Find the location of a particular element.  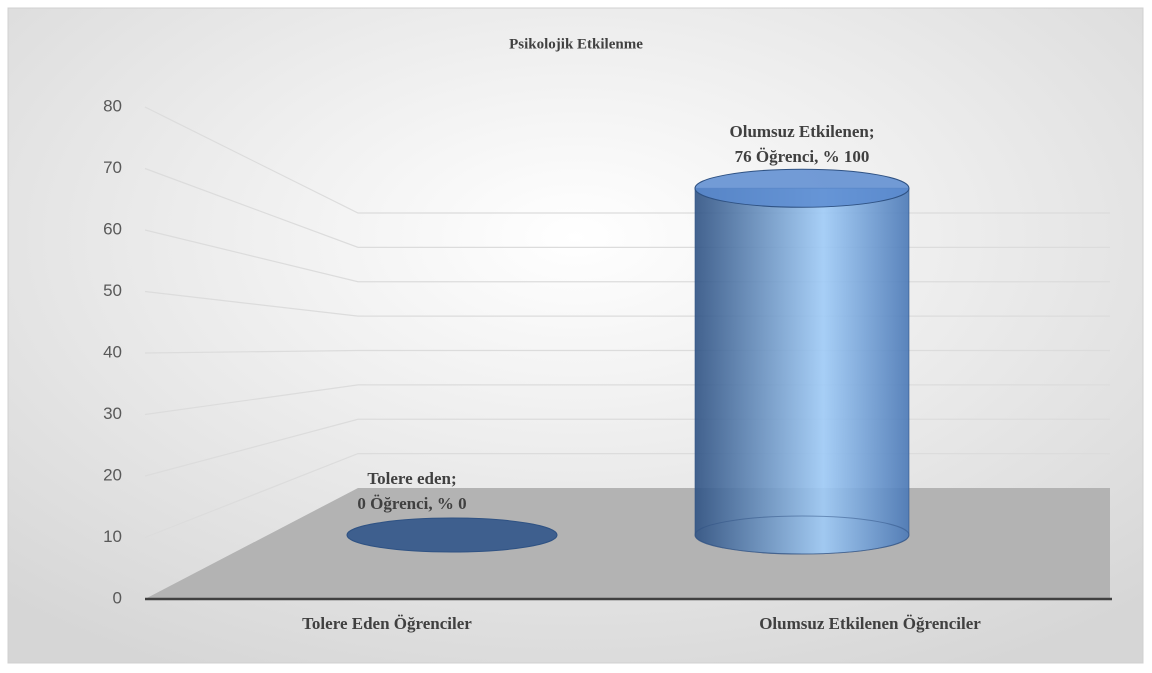

x-tick-label: Olumsuz Etkilenen Öğrenciler is located at coordinates (870, 623).